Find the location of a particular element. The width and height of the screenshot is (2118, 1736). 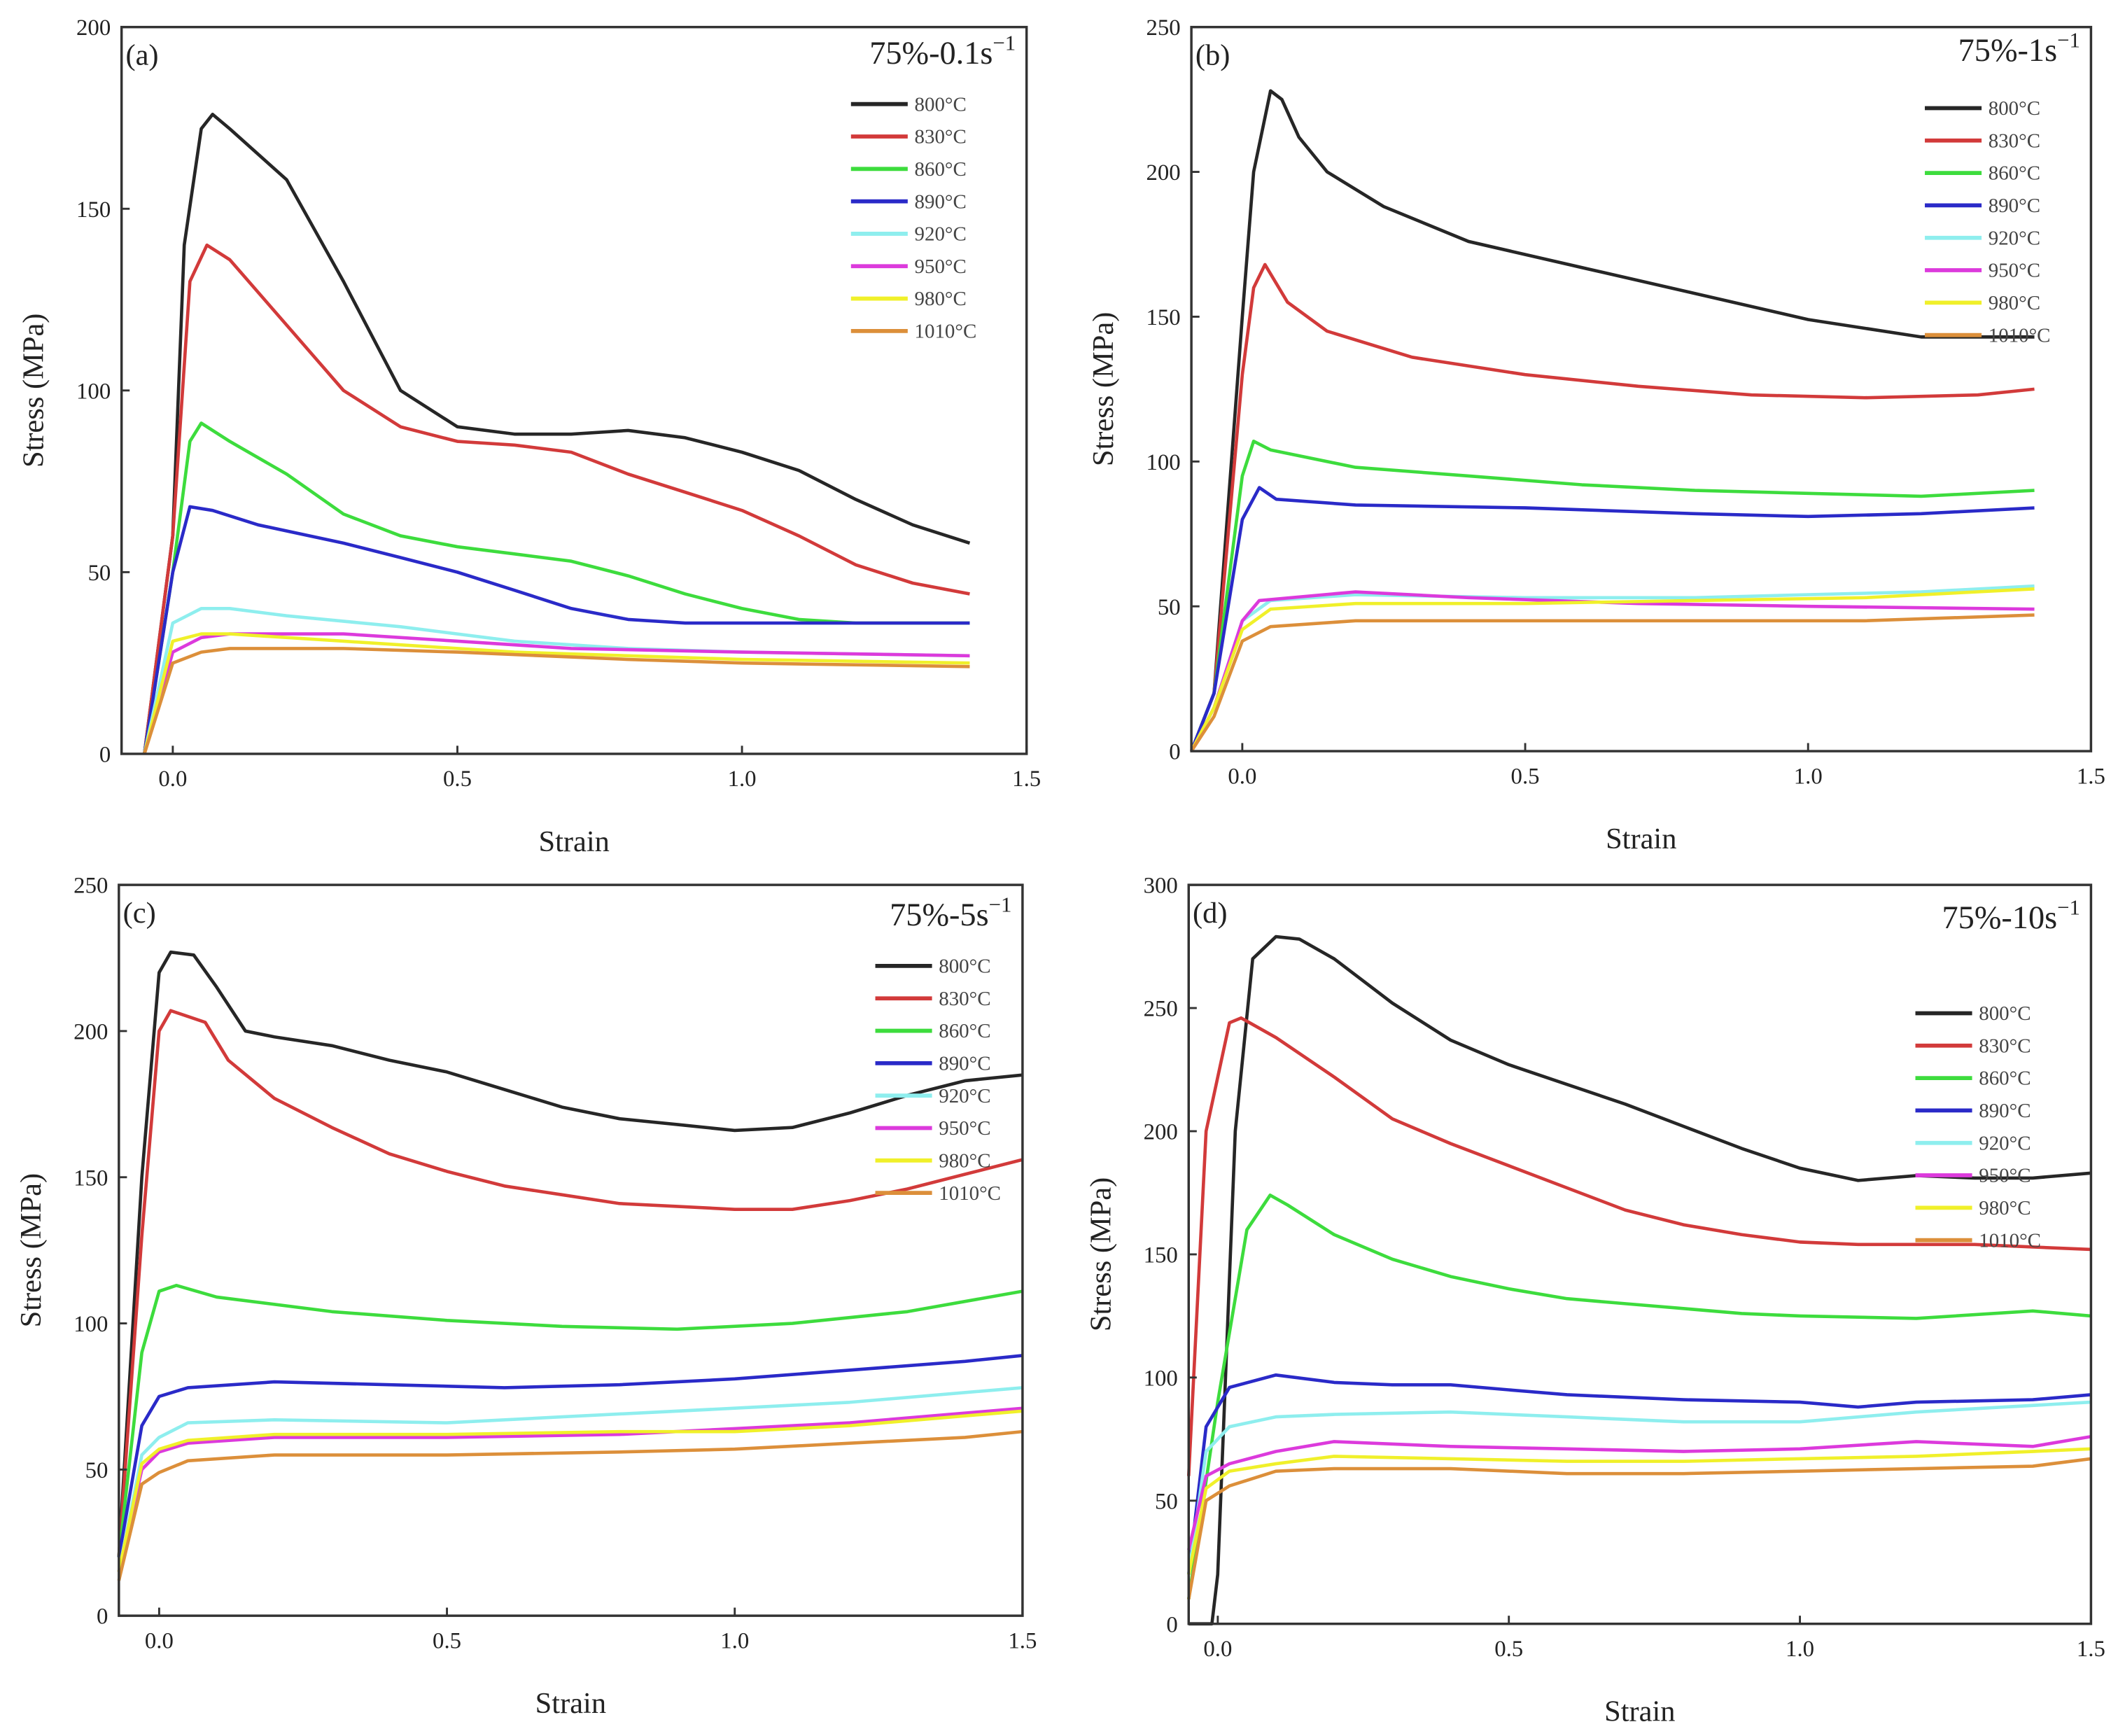

series-line-800C is located at coordinates (557, 434).